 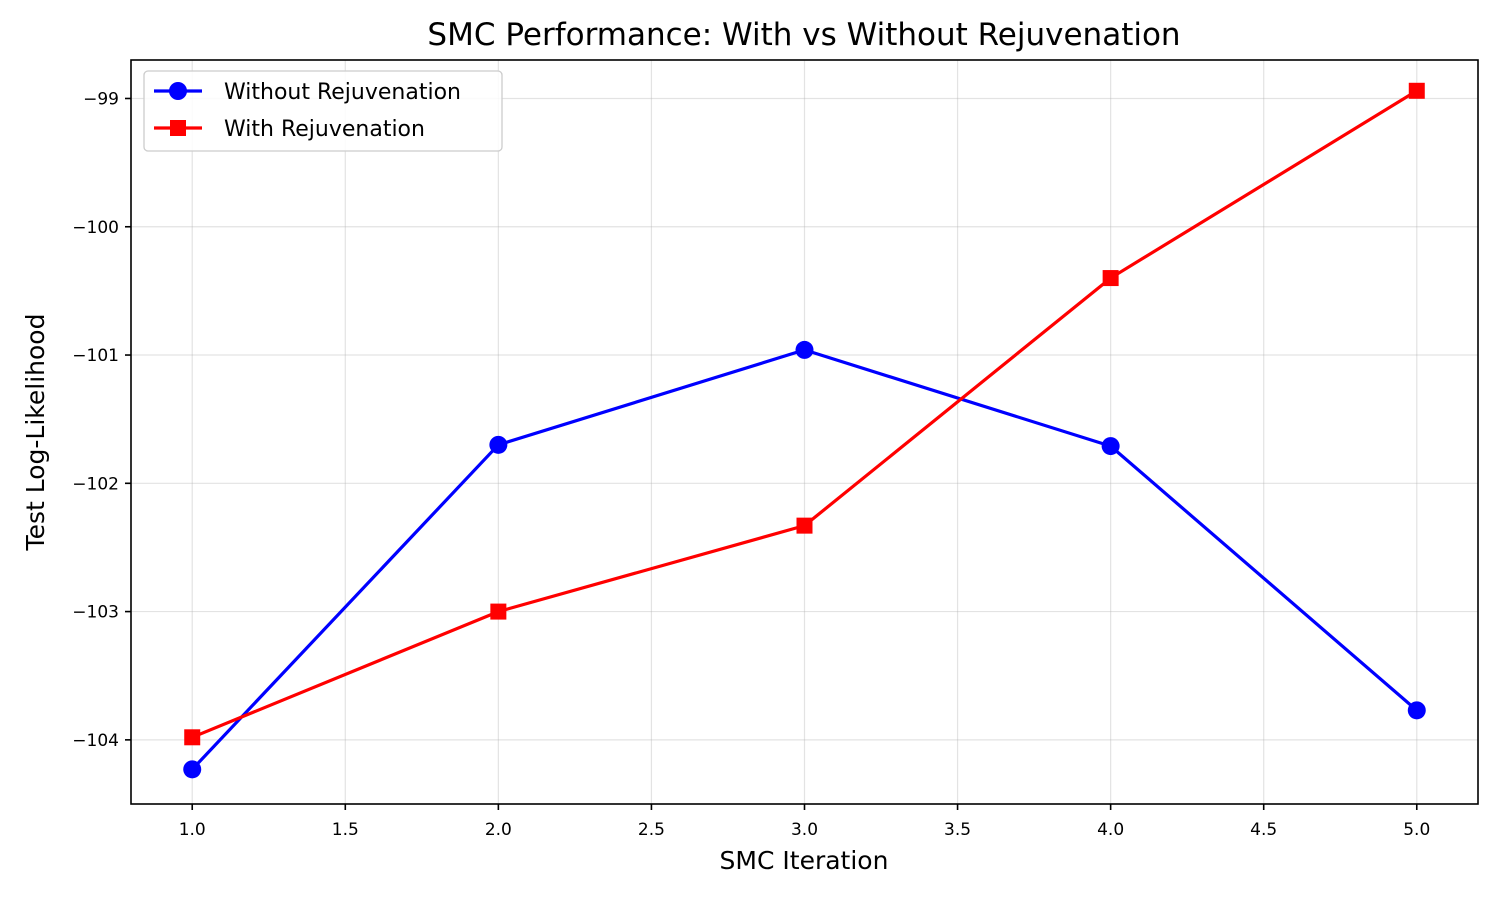 What do you see at coordinates (192, 830) in the screenshot?
I see `x-tick-label: 1.0` at bounding box center [192, 830].